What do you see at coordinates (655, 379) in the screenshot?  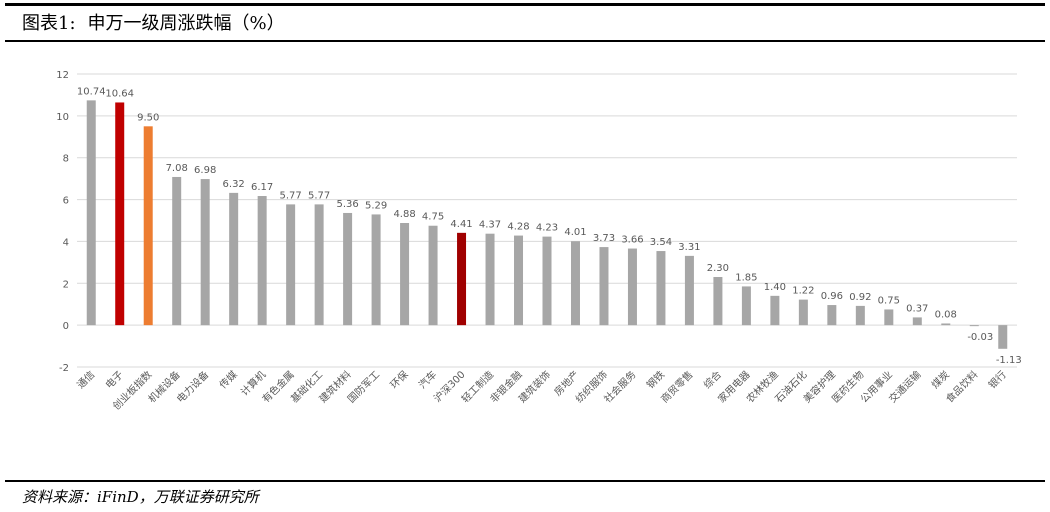 I see `x-tick-label: 钢铁` at bounding box center [655, 379].